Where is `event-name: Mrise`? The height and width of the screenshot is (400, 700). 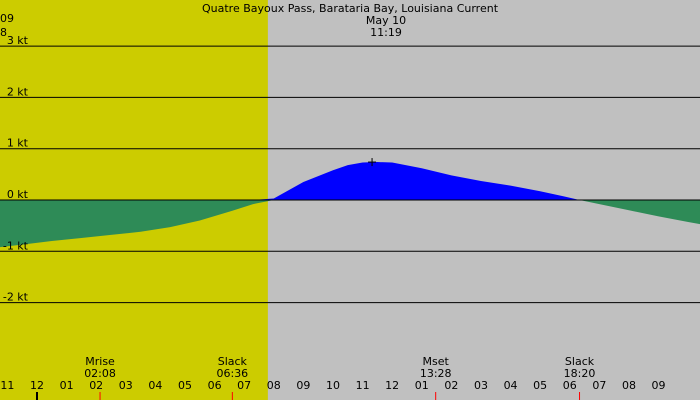
event-name: Mrise is located at coordinates (100, 361).